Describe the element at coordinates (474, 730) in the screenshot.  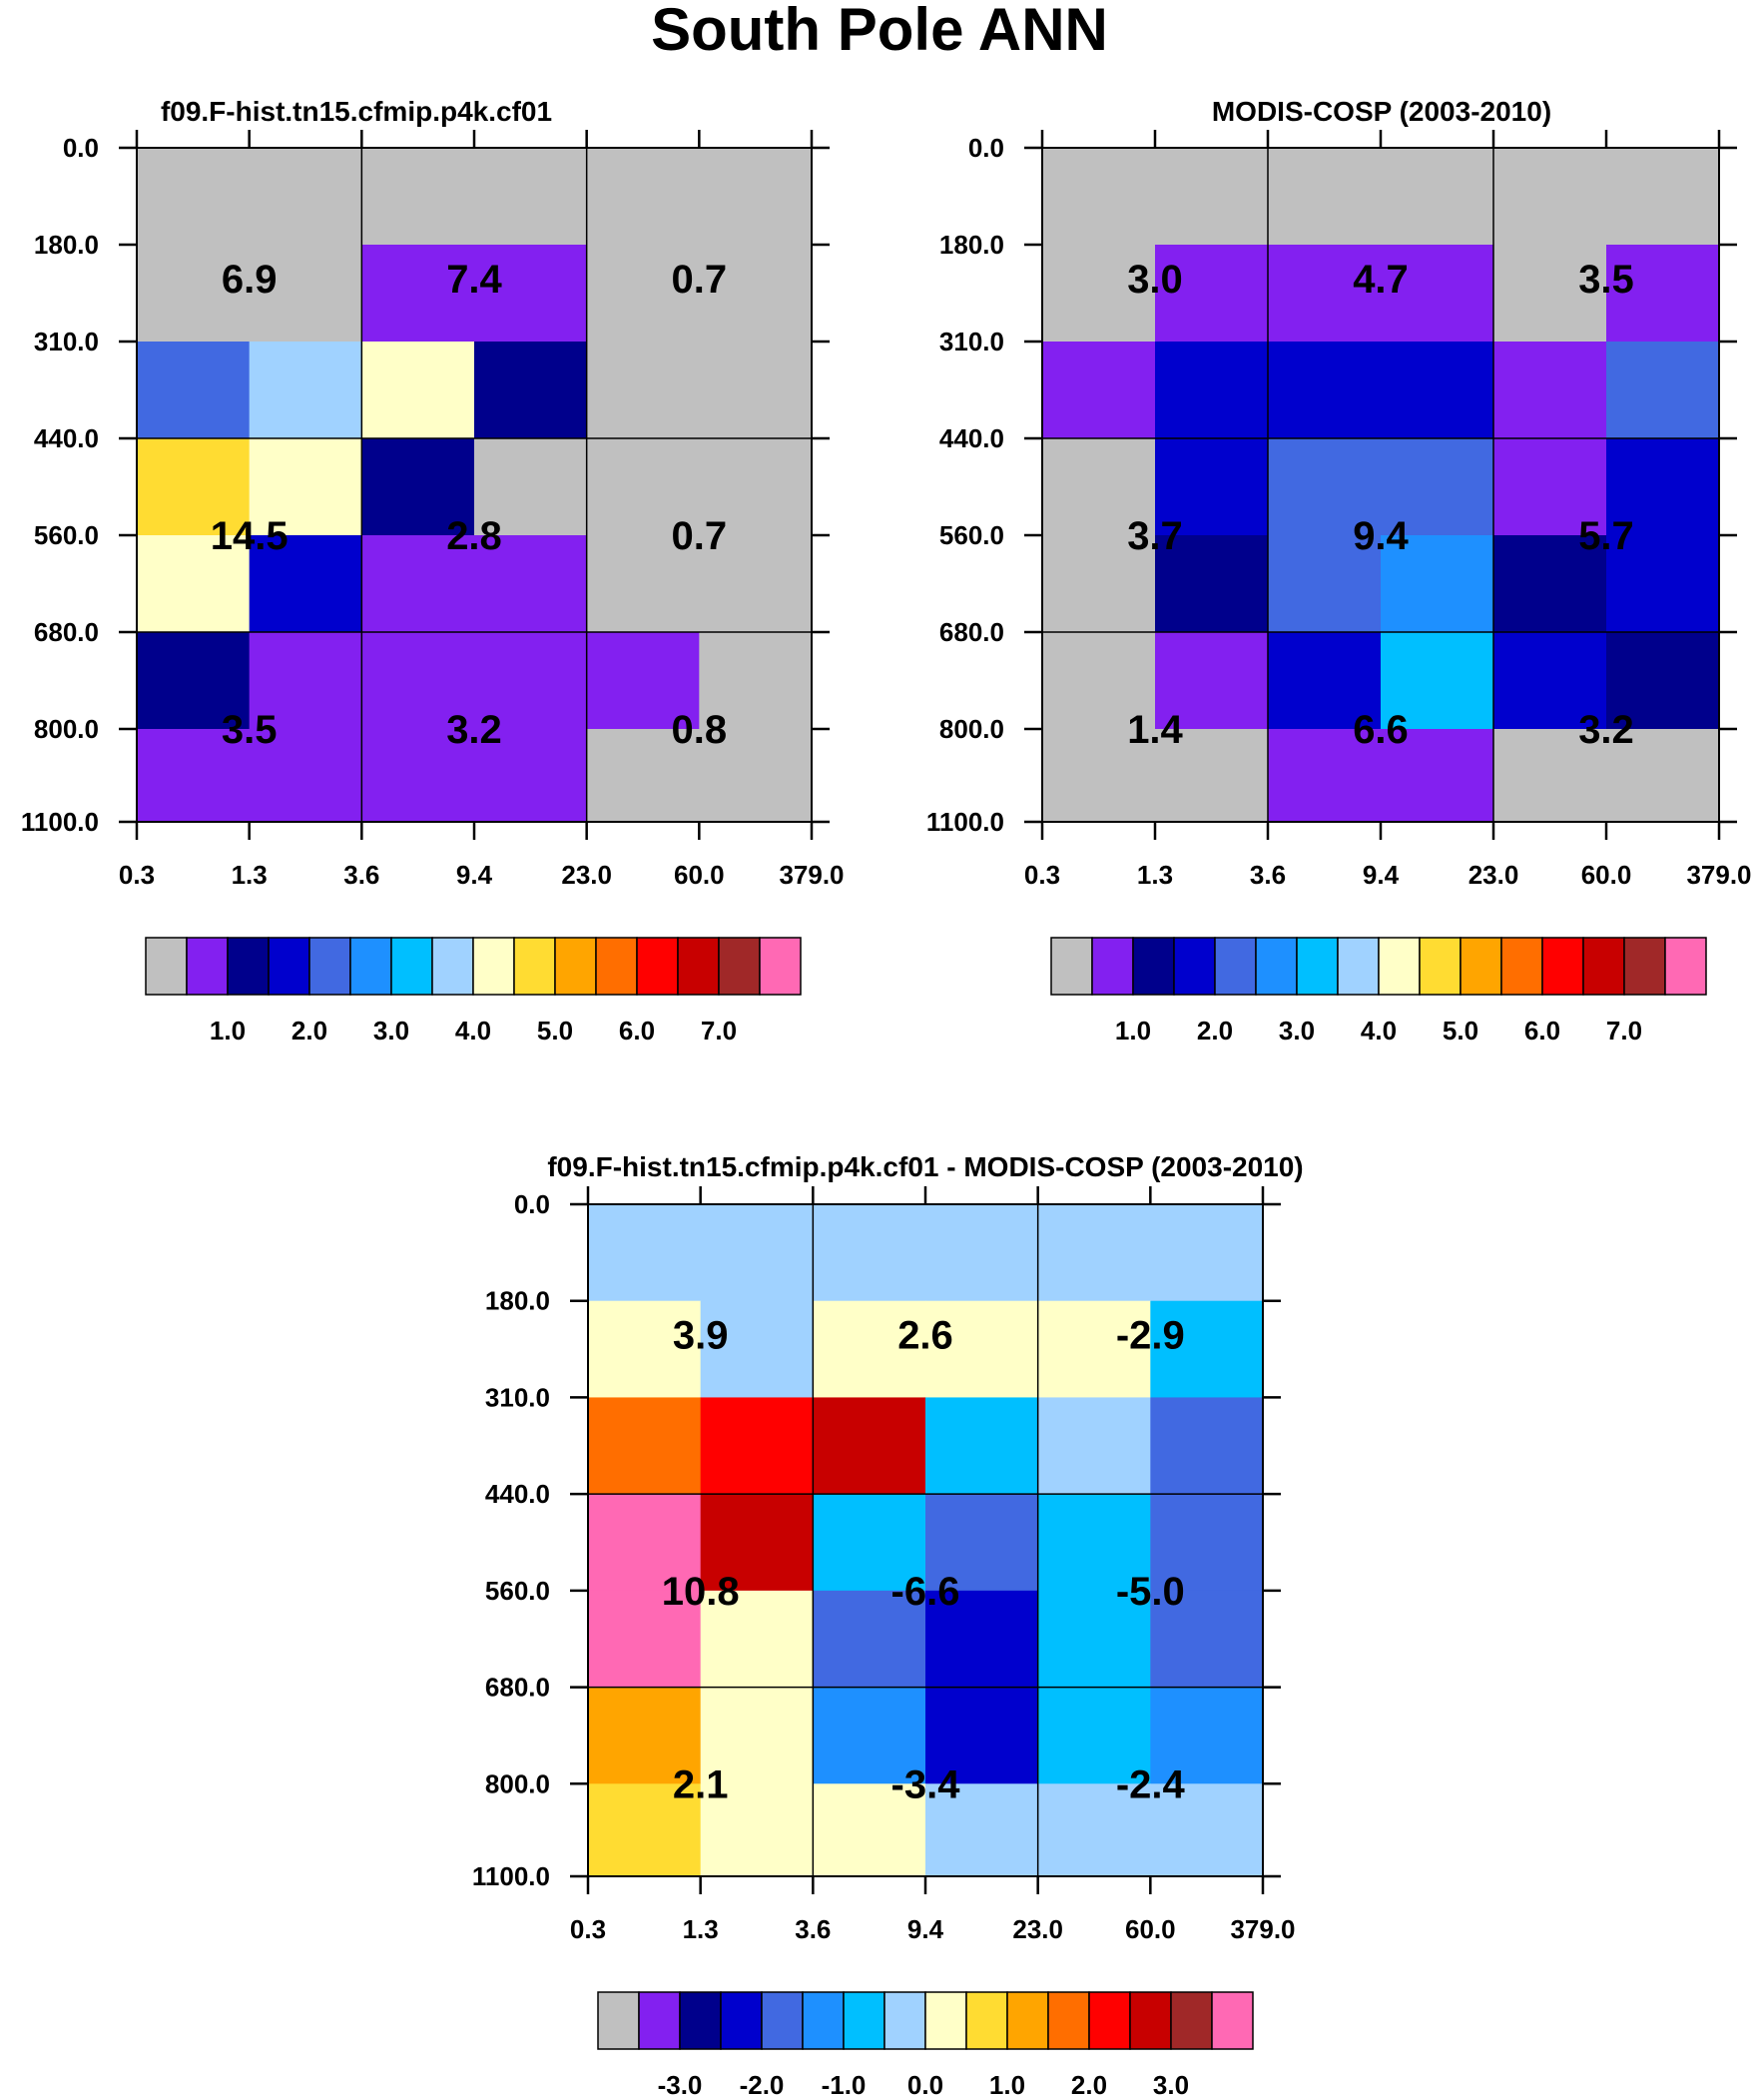
I see `block-value: 3.2` at that location.